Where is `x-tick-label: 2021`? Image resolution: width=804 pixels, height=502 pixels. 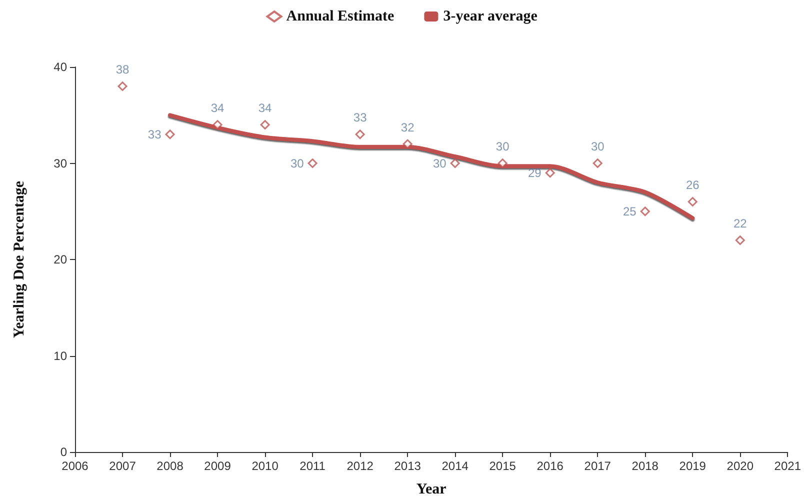 x-tick-label: 2021 is located at coordinates (788, 466).